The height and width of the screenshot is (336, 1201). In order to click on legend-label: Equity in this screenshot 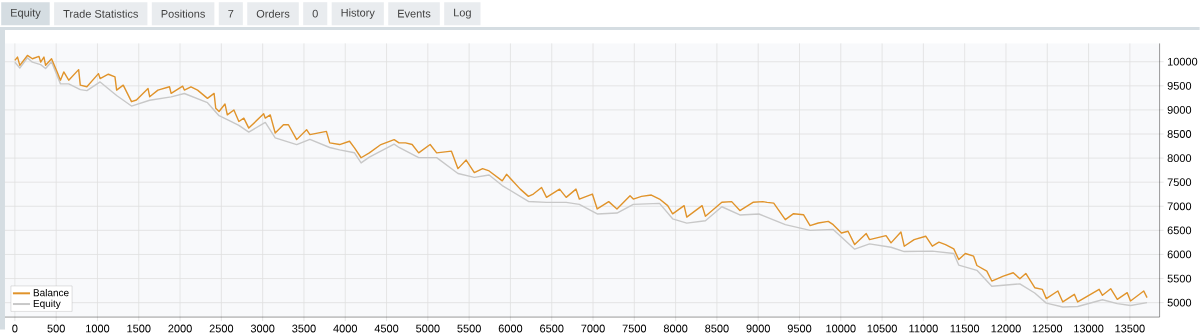, I will do `click(47, 304)`.